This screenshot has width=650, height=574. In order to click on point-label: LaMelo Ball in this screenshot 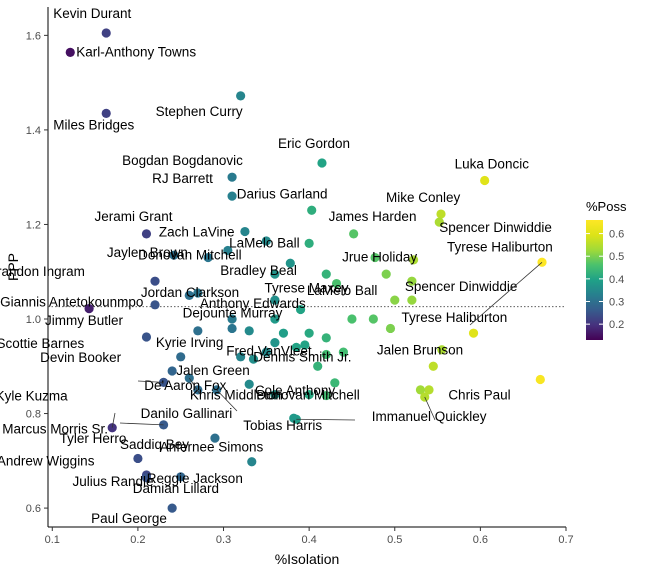, I will do `click(342, 290)`.